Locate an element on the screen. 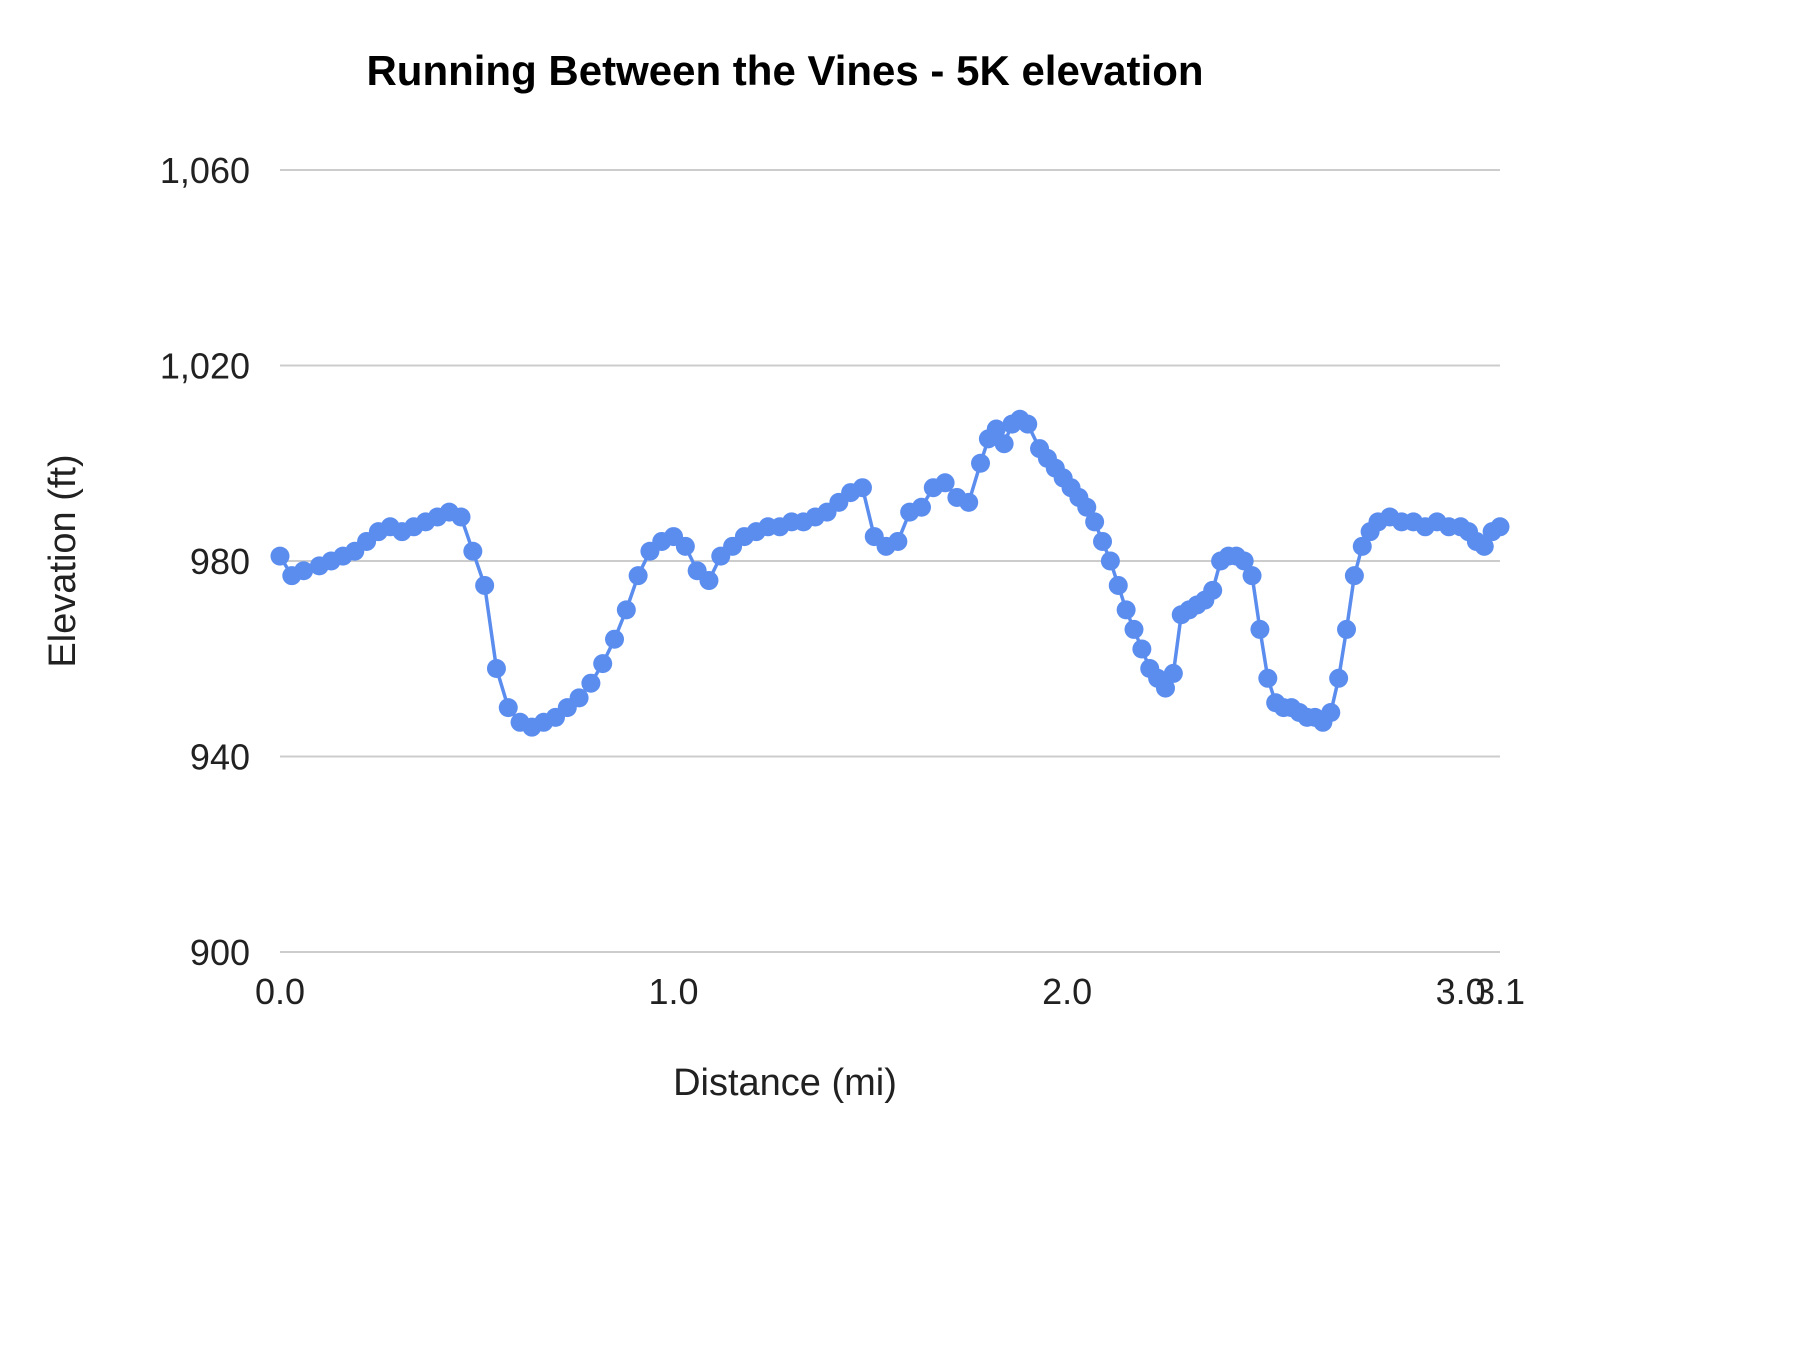 The image size is (1800, 1350). x-tick-label: 0.0 is located at coordinates (280, 991).